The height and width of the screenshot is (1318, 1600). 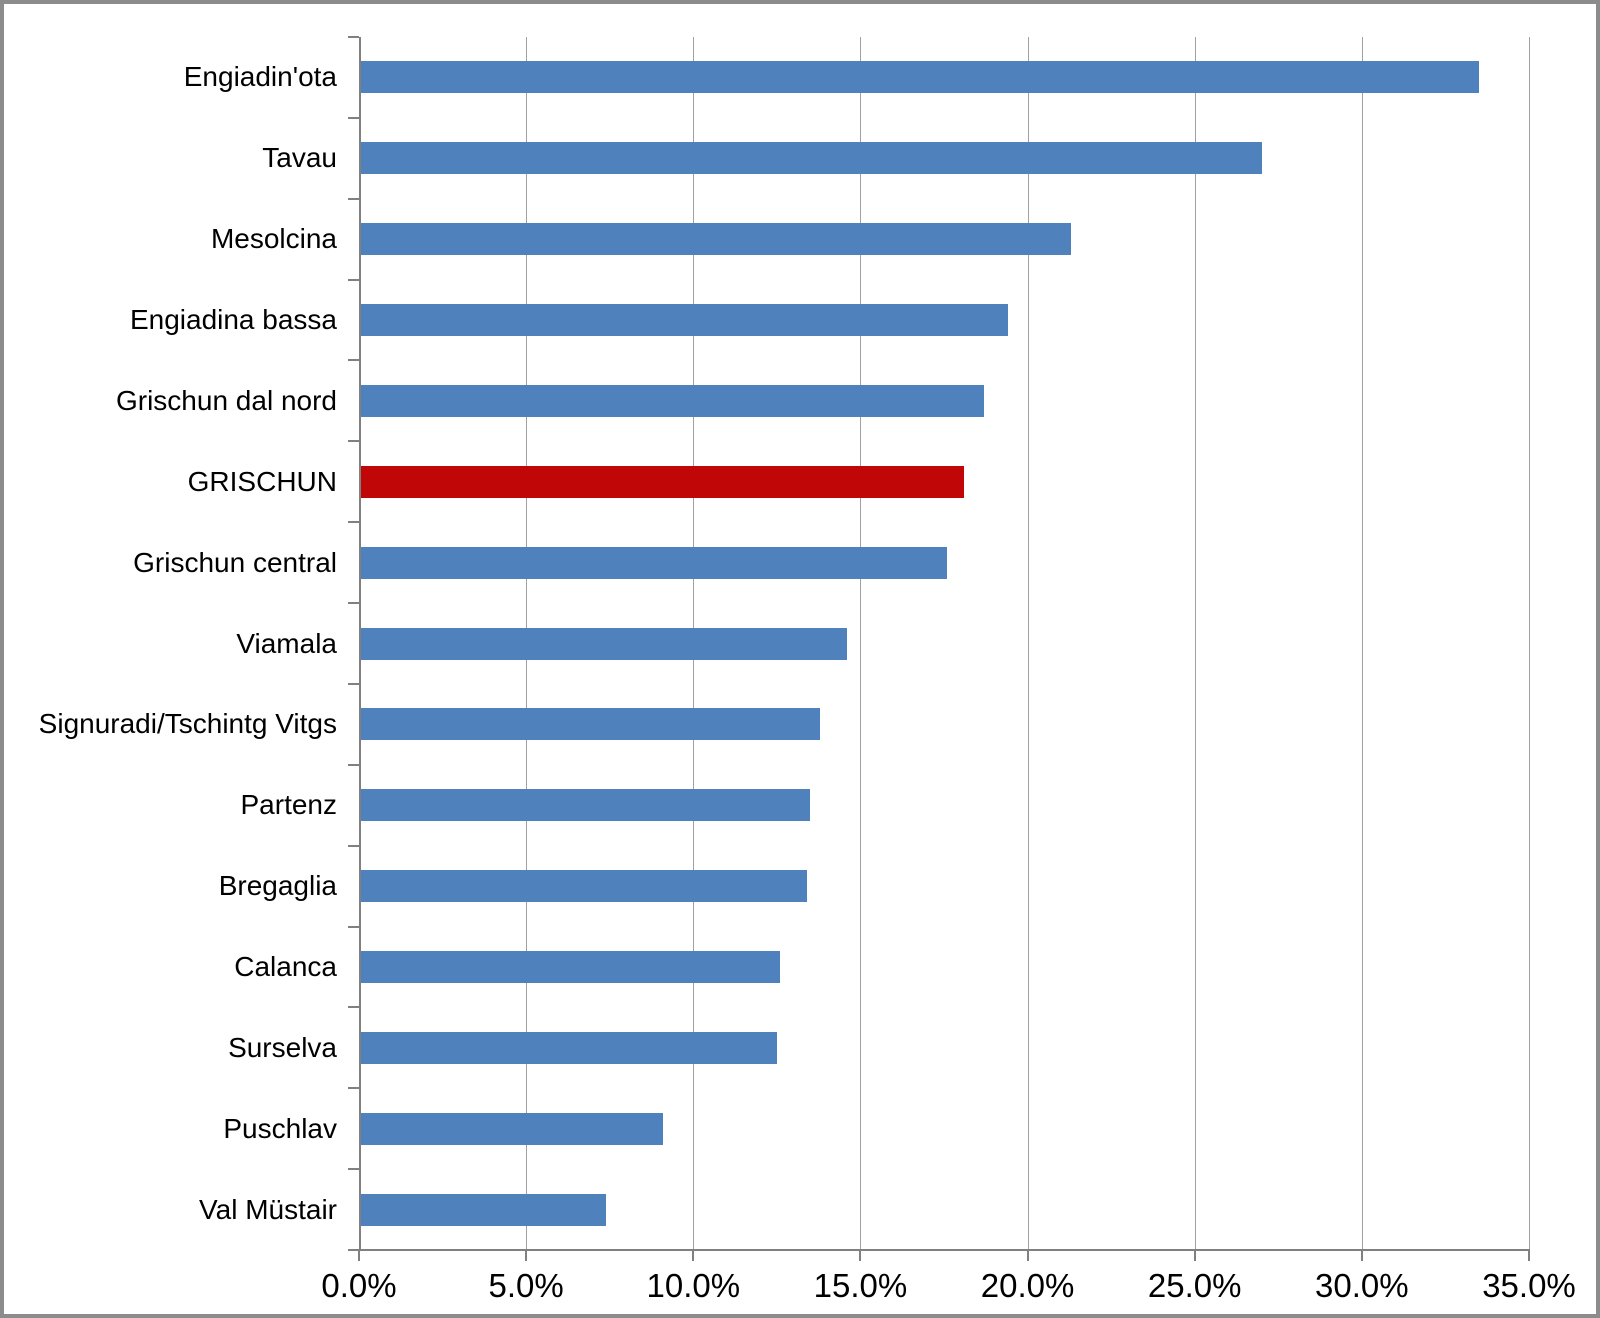 I want to click on bar-engiadina-bassa, so click(x=683, y=320).